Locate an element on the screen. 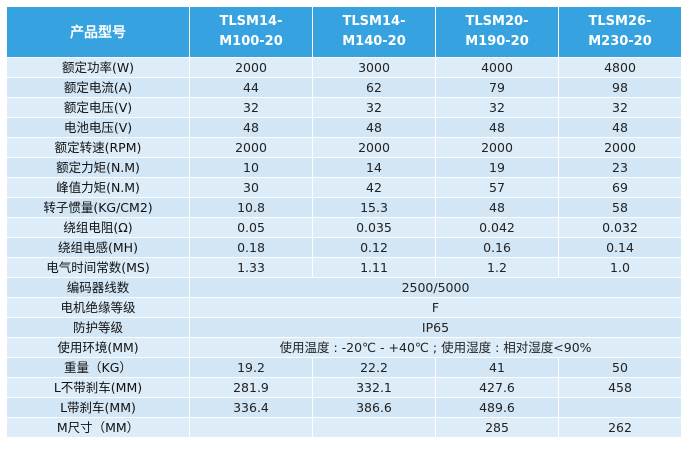  value-cell: 19.2 is located at coordinates (251, 367).